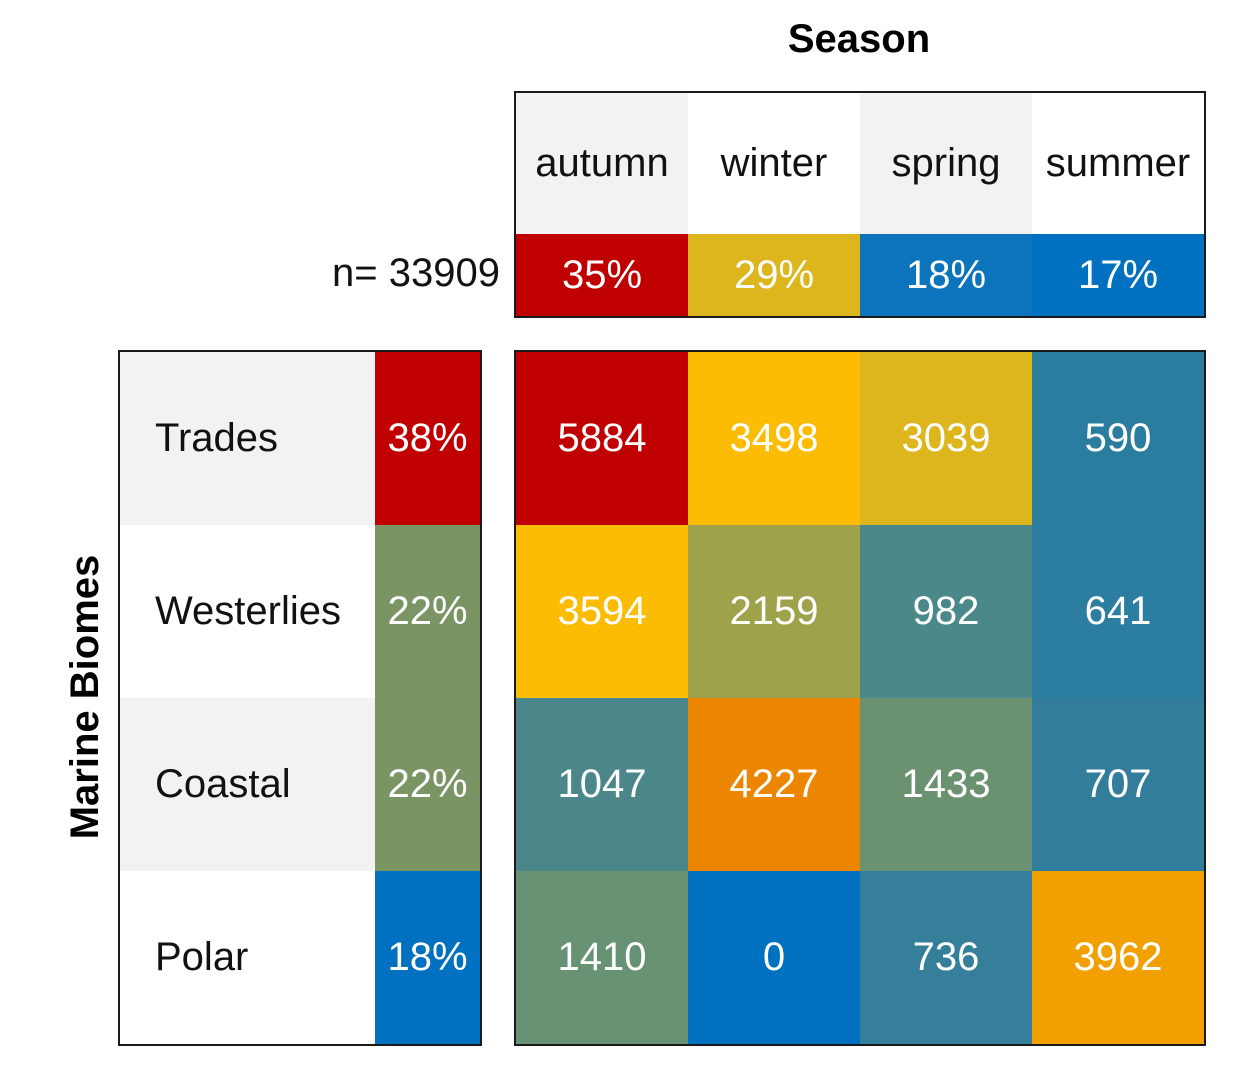 The width and height of the screenshot is (1247, 1081). Describe the element at coordinates (1118, 438) in the screenshot. I see `heatmap-cell: 590` at that location.